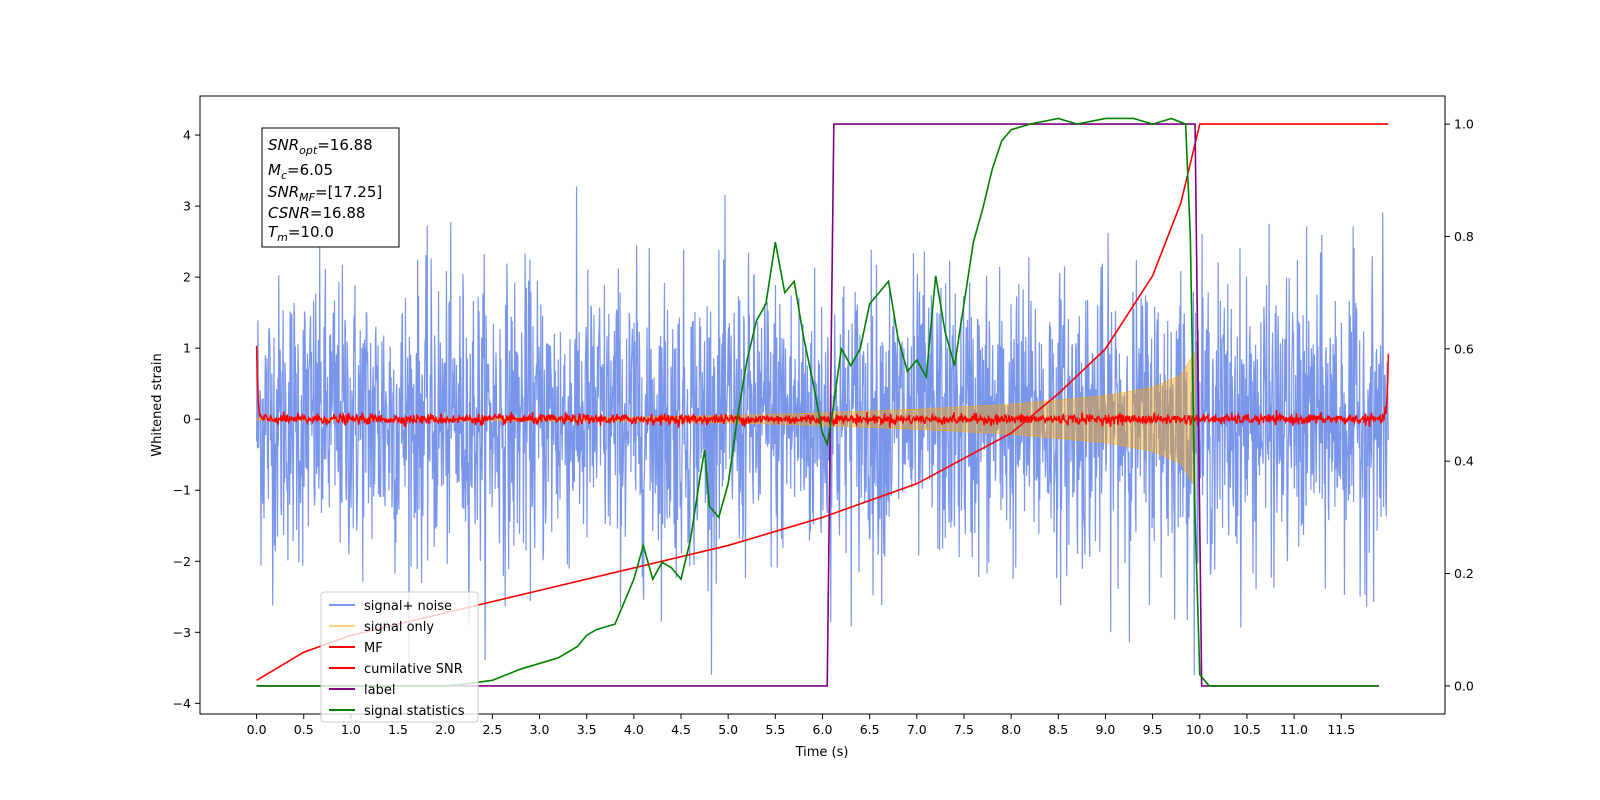 This screenshot has height=800, width=1600. Describe the element at coordinates (414, 711) in the screenshot. I see `legend-label-signal-statistics: signal statistics` at that location.